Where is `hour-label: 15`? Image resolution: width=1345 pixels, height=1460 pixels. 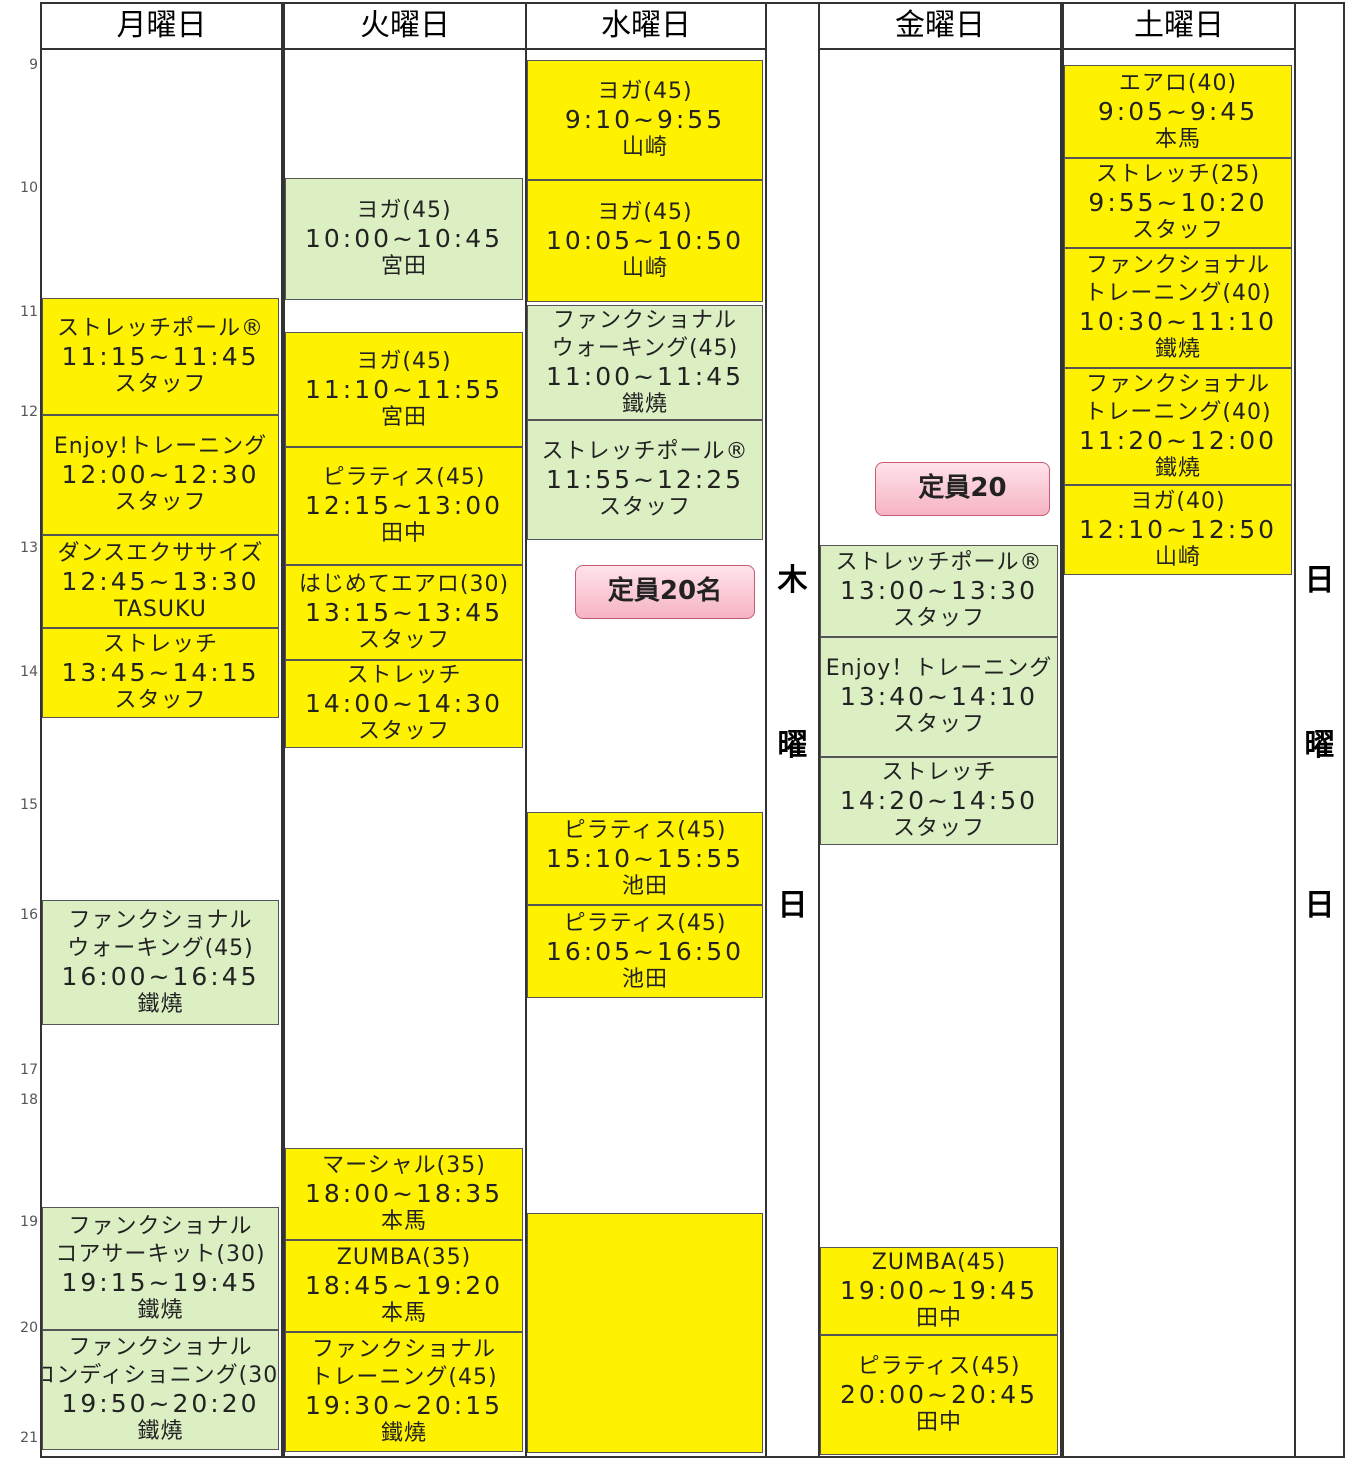 hour-label: 15 is located at coordinates (29, 805).